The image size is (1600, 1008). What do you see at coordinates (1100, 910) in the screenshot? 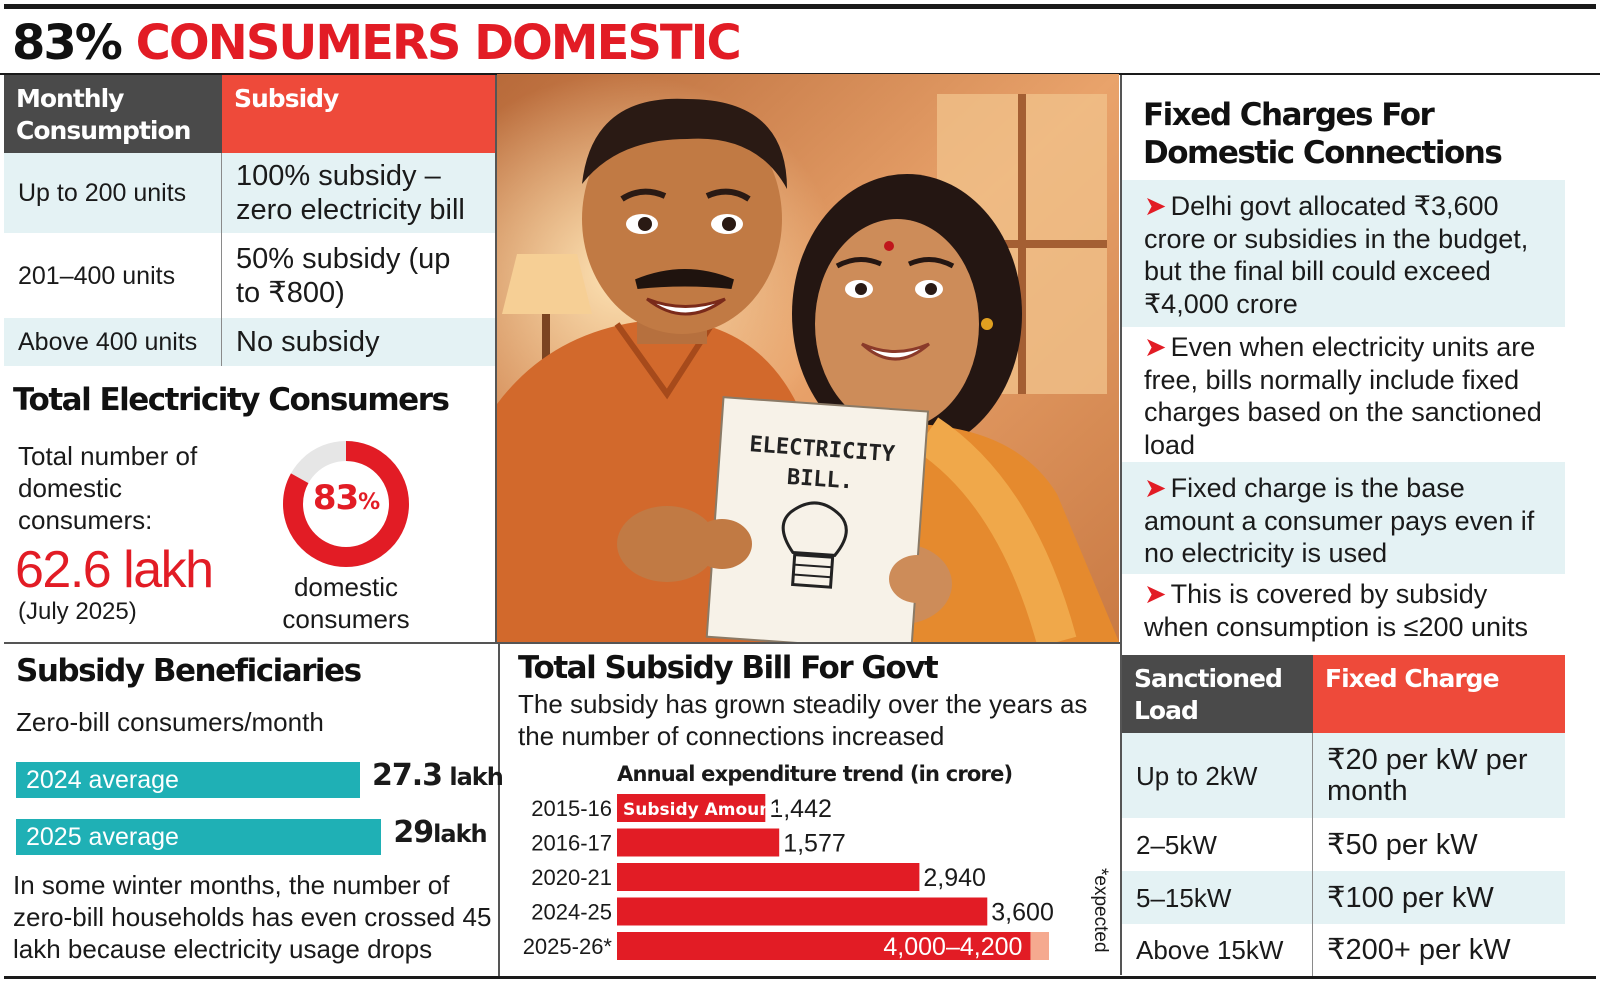
I see `subsidy-footnote: *expected` at bounding box center [1100, 910].